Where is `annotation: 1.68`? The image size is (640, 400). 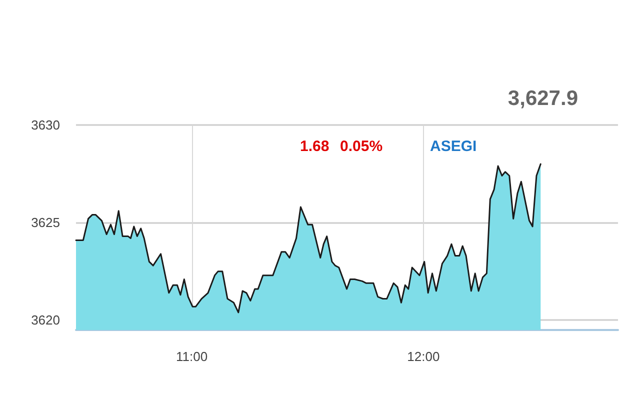
annotation: 1.68 is located at coordinates (315, 146).